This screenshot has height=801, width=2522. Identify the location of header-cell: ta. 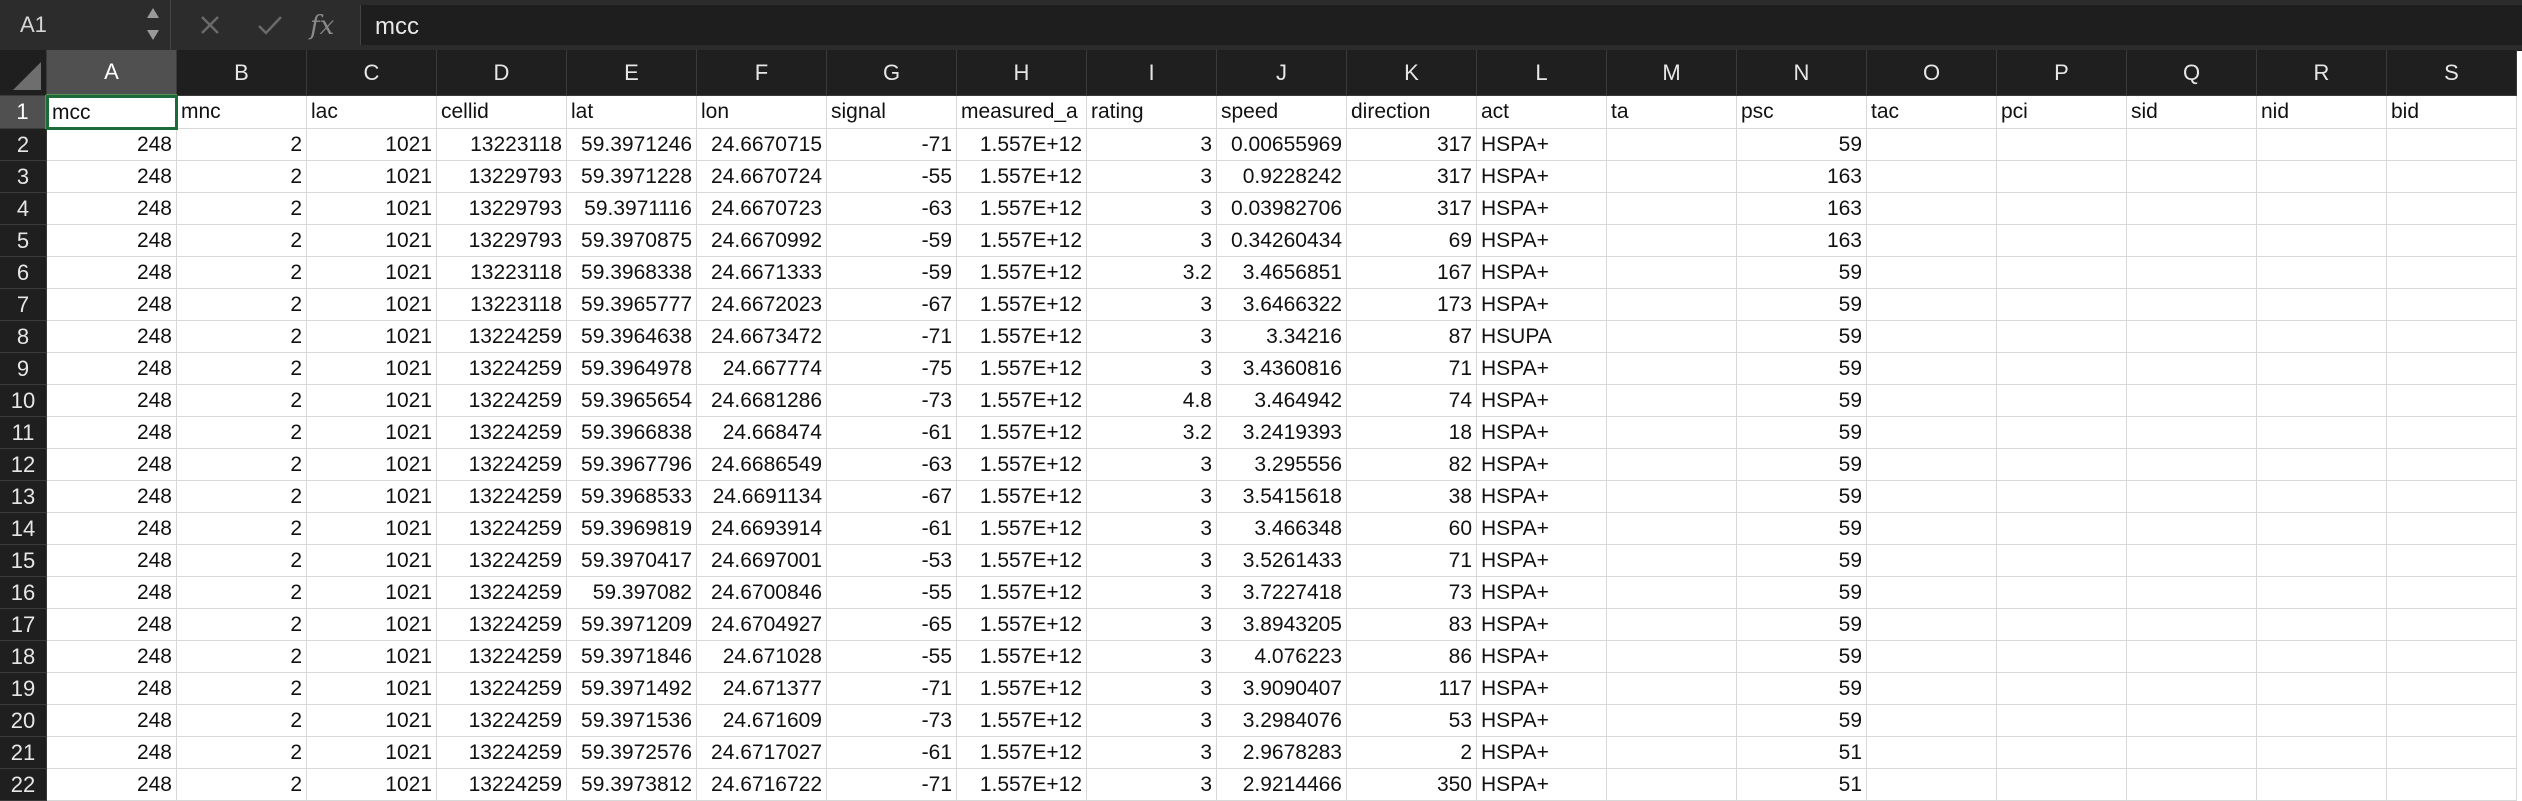
(1671, 112).